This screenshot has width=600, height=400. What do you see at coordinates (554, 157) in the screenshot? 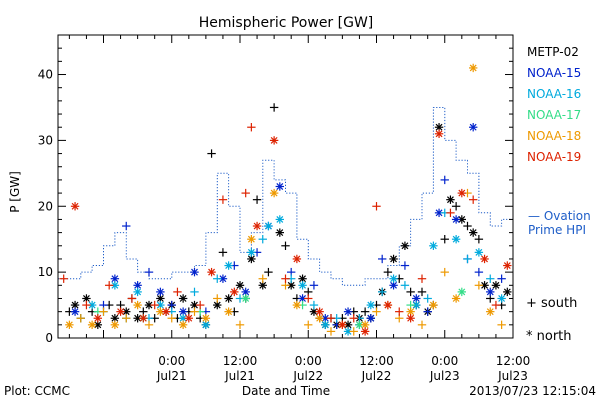
I see `legend-entry-noaa-19: NOAA-19` at bounding box center [554, 157].